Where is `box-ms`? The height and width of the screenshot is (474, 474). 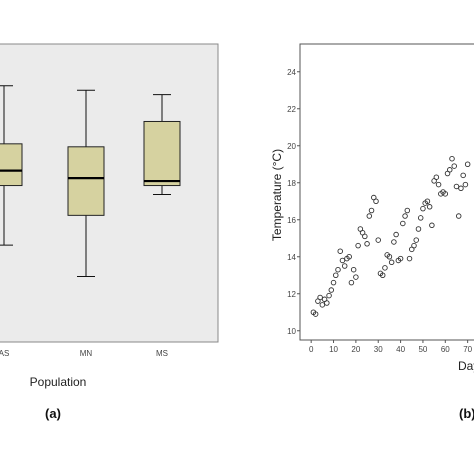 box-ms is located at coordinates (162, 144).